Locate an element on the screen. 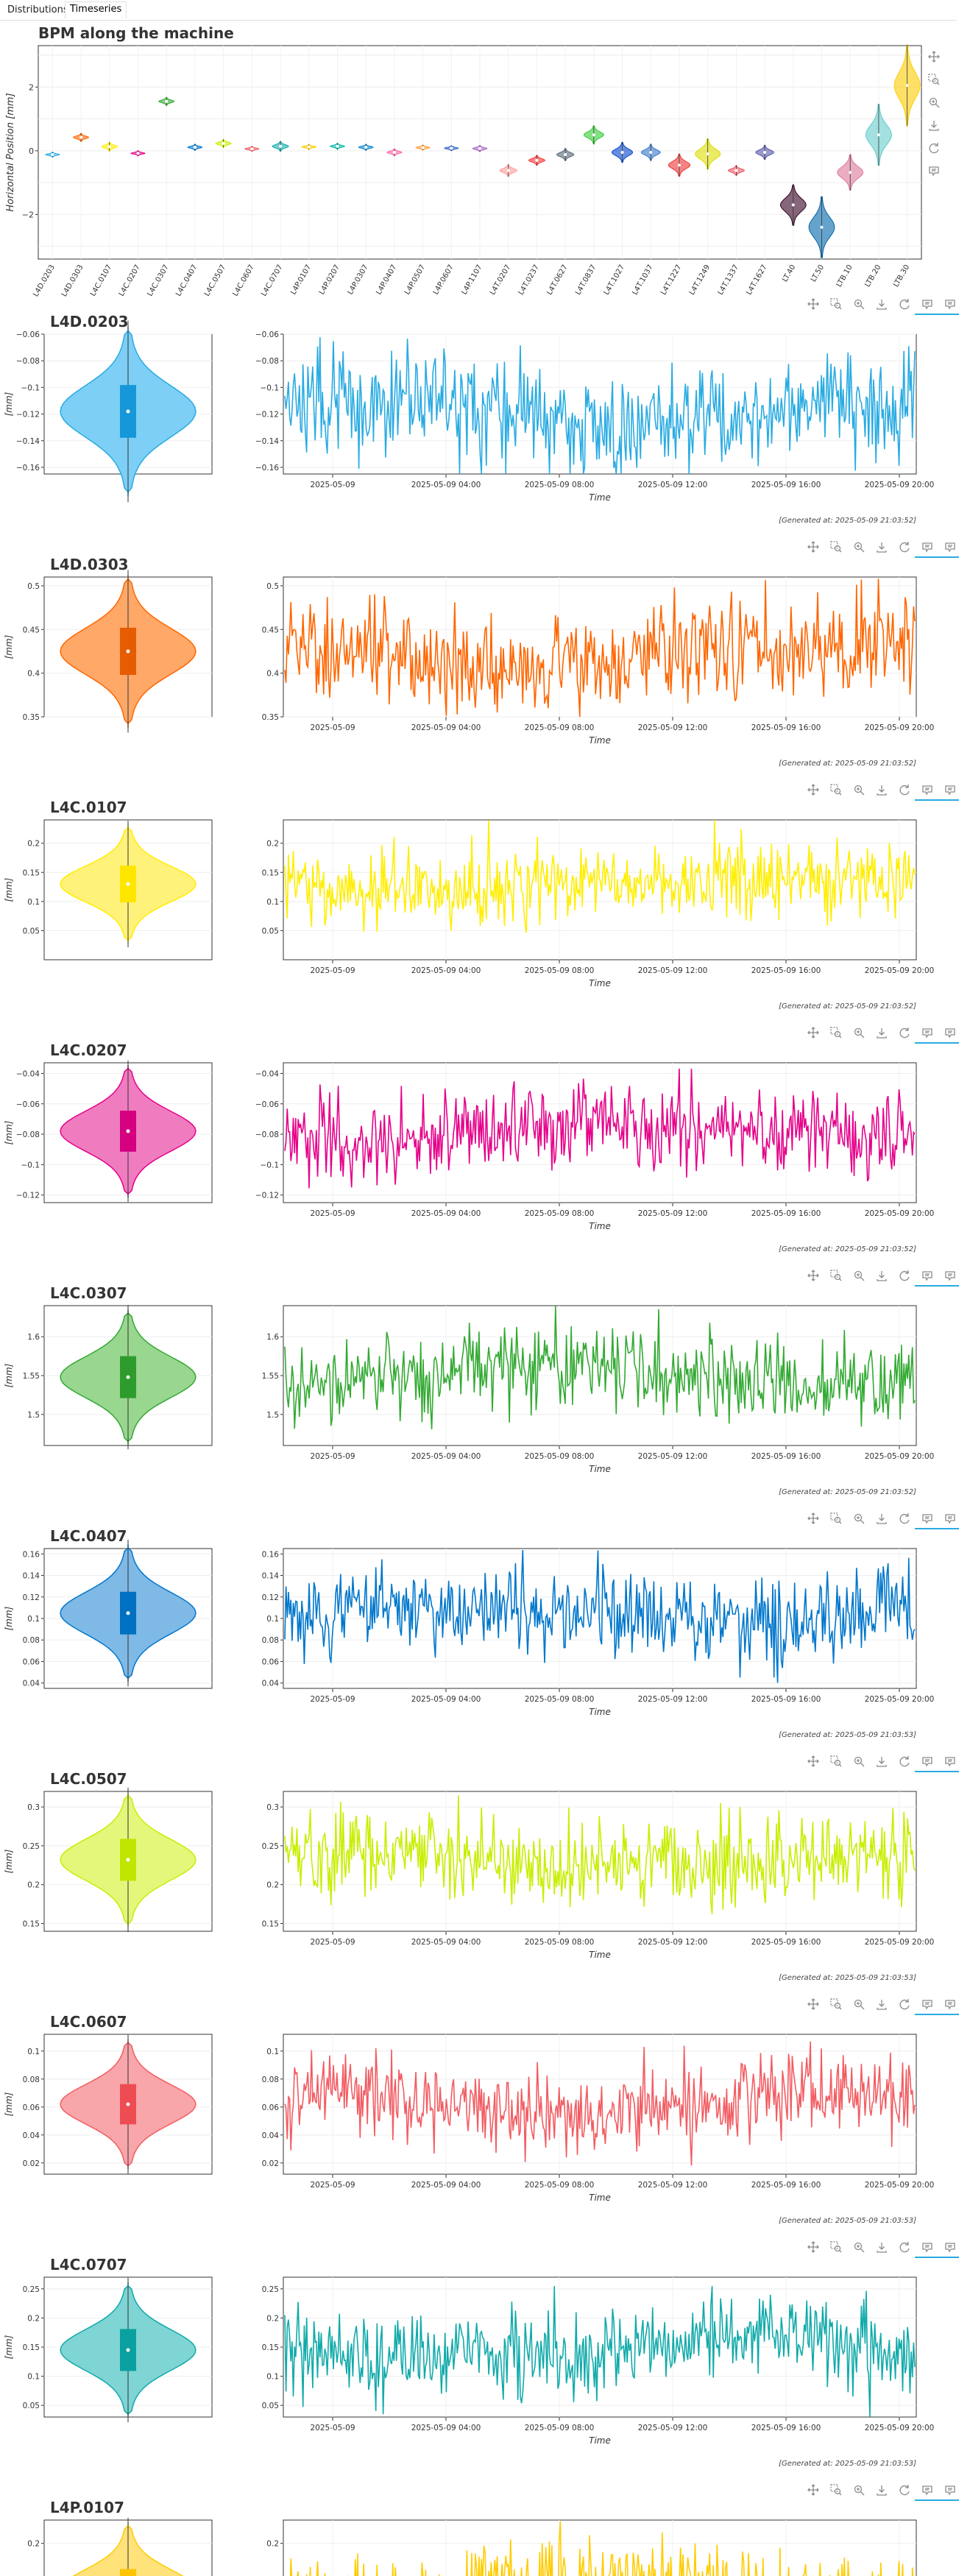 This screenshot has width=970, height=2576. tab-timeseries: Timeseries is located at coordinates (96, 9).